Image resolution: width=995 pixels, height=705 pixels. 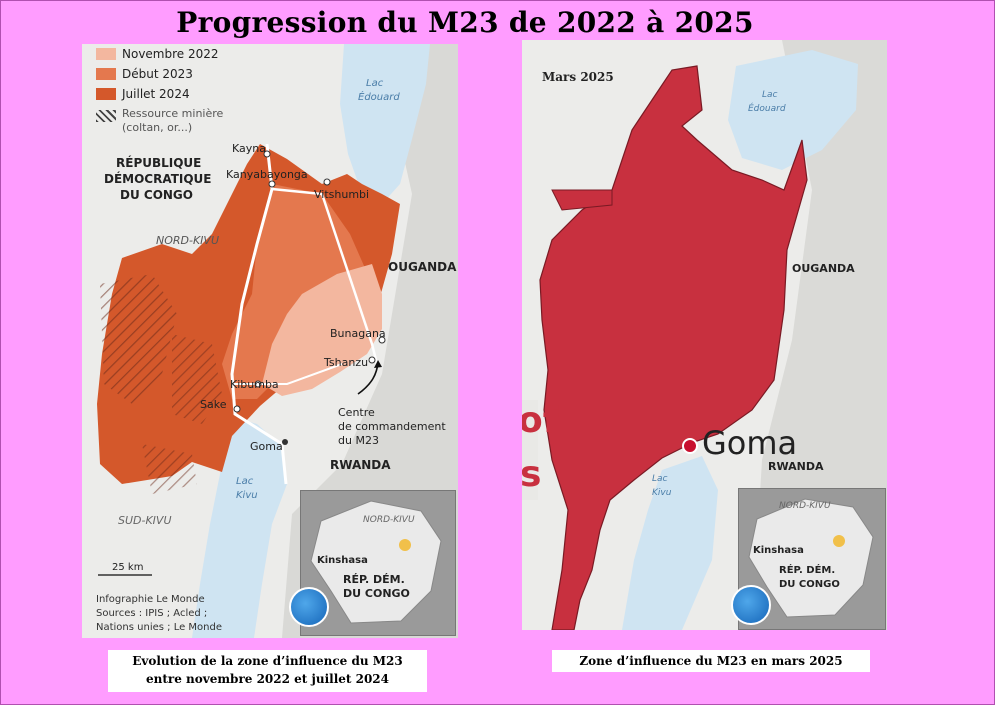 I want to click on legend-label-juillet-2024: Juillet 2024, so click(x=156, y=94).